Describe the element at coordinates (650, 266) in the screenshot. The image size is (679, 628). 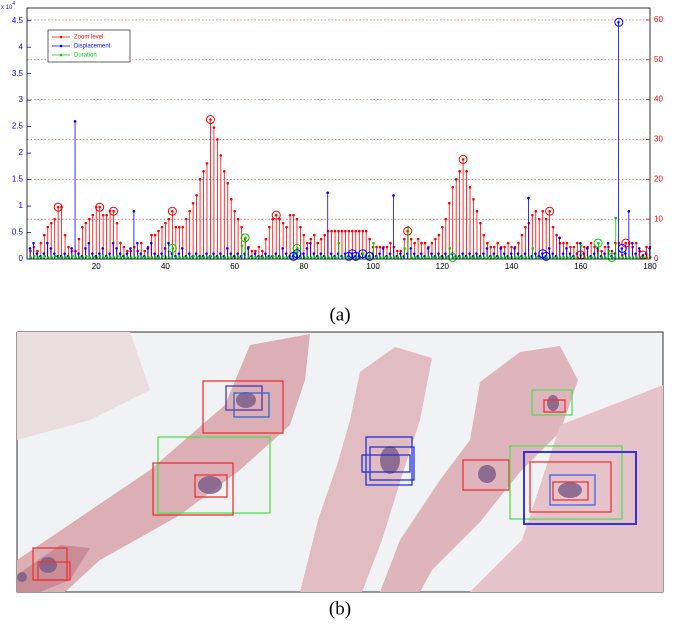
I see `x-tick-label: 180` at that location.